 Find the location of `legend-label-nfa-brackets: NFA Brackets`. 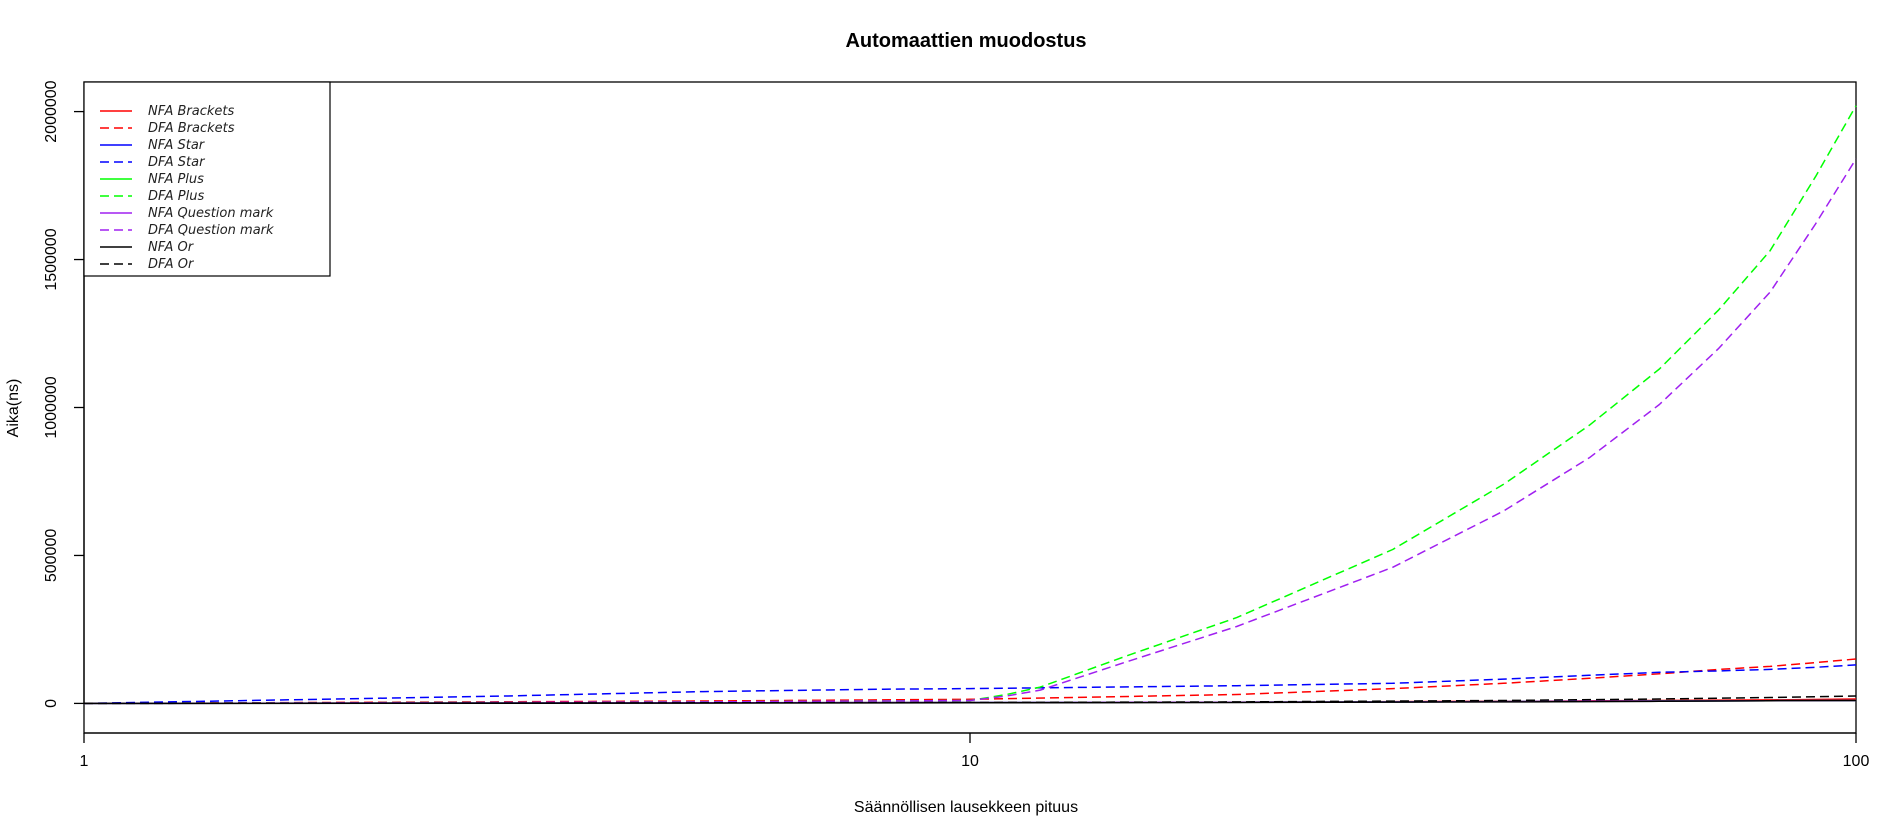

legend-label-nfa-brackets: NFA Brackets is located at coordinates (191, 111).